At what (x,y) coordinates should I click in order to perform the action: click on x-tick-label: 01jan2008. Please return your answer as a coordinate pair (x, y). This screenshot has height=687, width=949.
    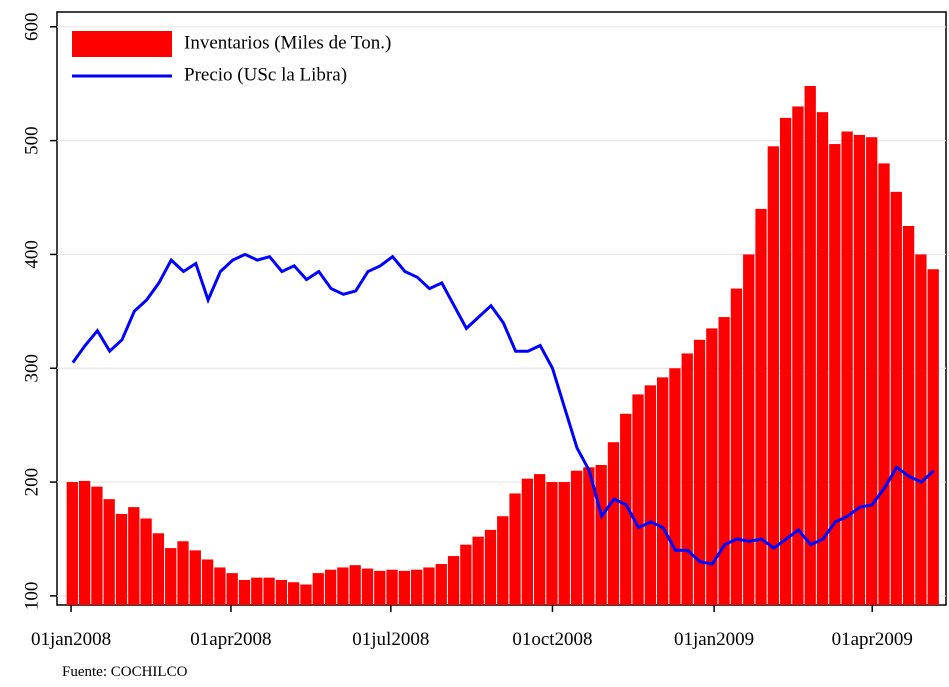
    Looking at the image, I should click on (71, 639).